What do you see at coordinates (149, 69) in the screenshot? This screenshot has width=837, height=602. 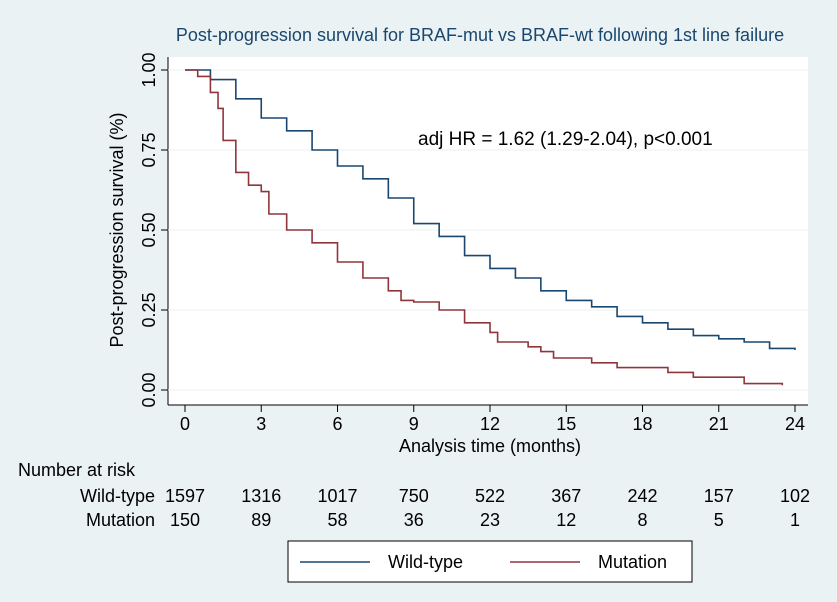 I see `y-tick-label: 1.00` at bounding box center [149, 69].